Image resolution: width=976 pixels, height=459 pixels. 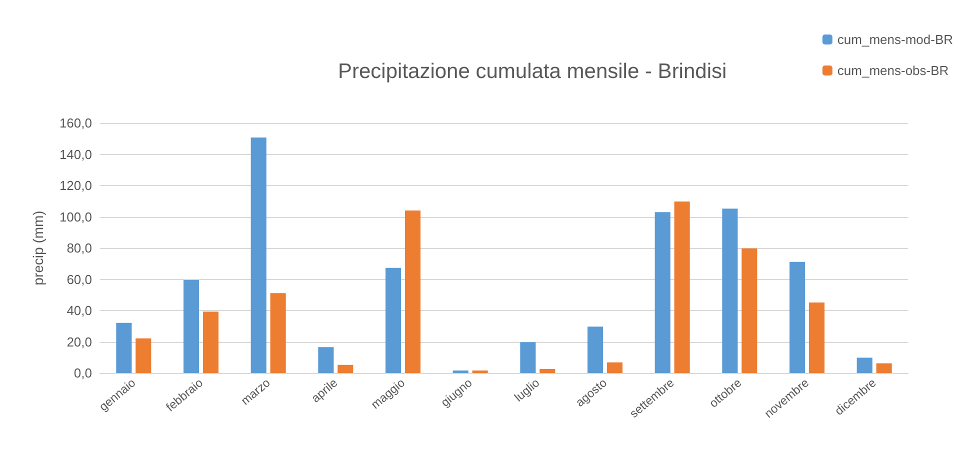 I want to click on chart-title: Precipitazione cumulata mensile - Brindisi, so click(x=532, y=71).